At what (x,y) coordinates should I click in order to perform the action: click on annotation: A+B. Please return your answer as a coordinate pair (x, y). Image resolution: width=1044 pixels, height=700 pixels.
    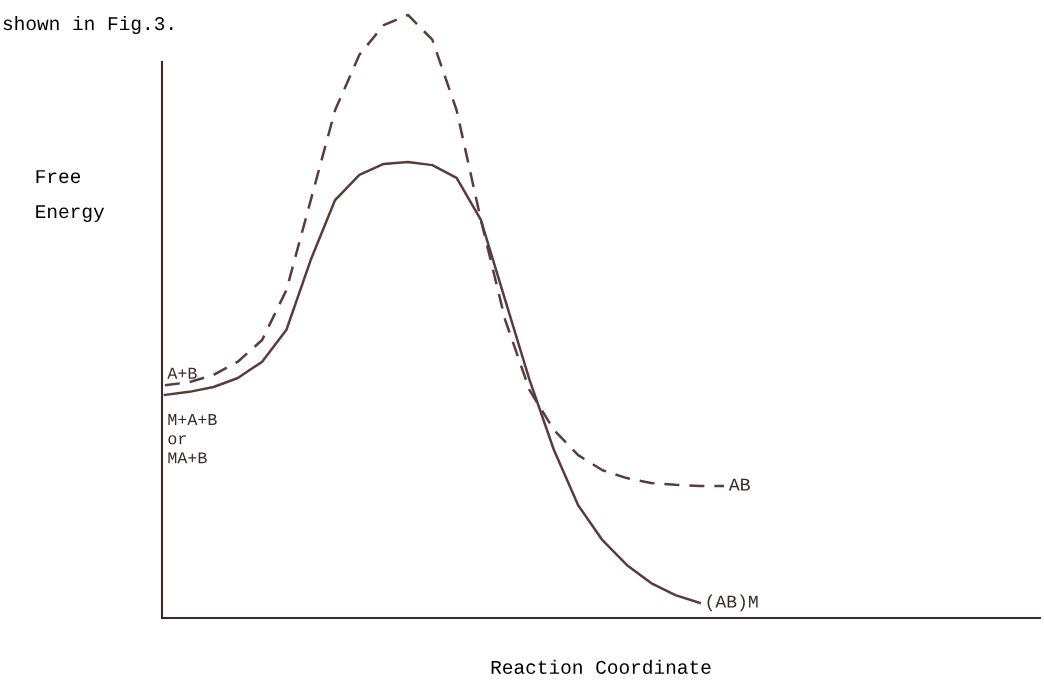
    Looking at the image, I should click on (182, 373).